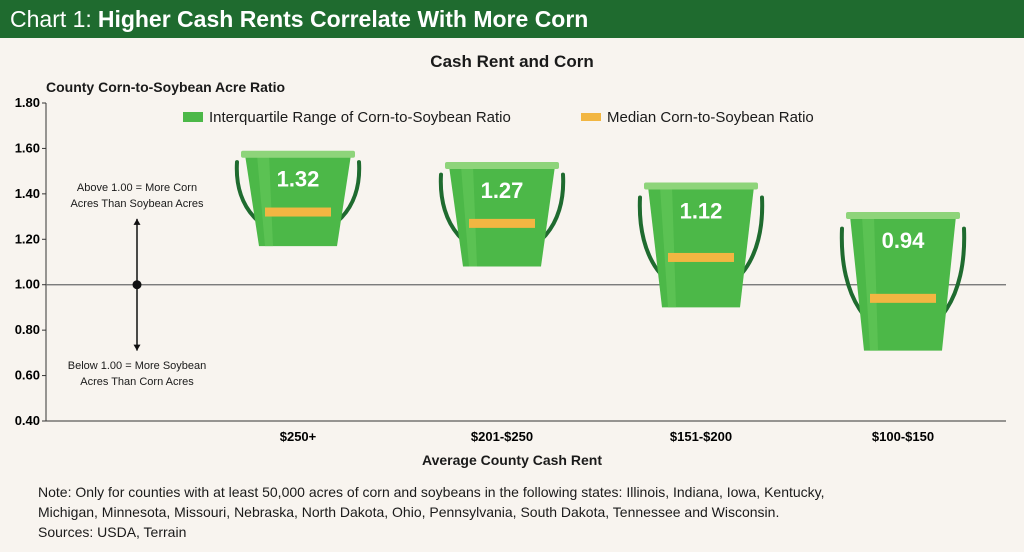 The width and height of the screenshot is (1024, 552). I want to click on legend-swatch-median, so click(591, 117).